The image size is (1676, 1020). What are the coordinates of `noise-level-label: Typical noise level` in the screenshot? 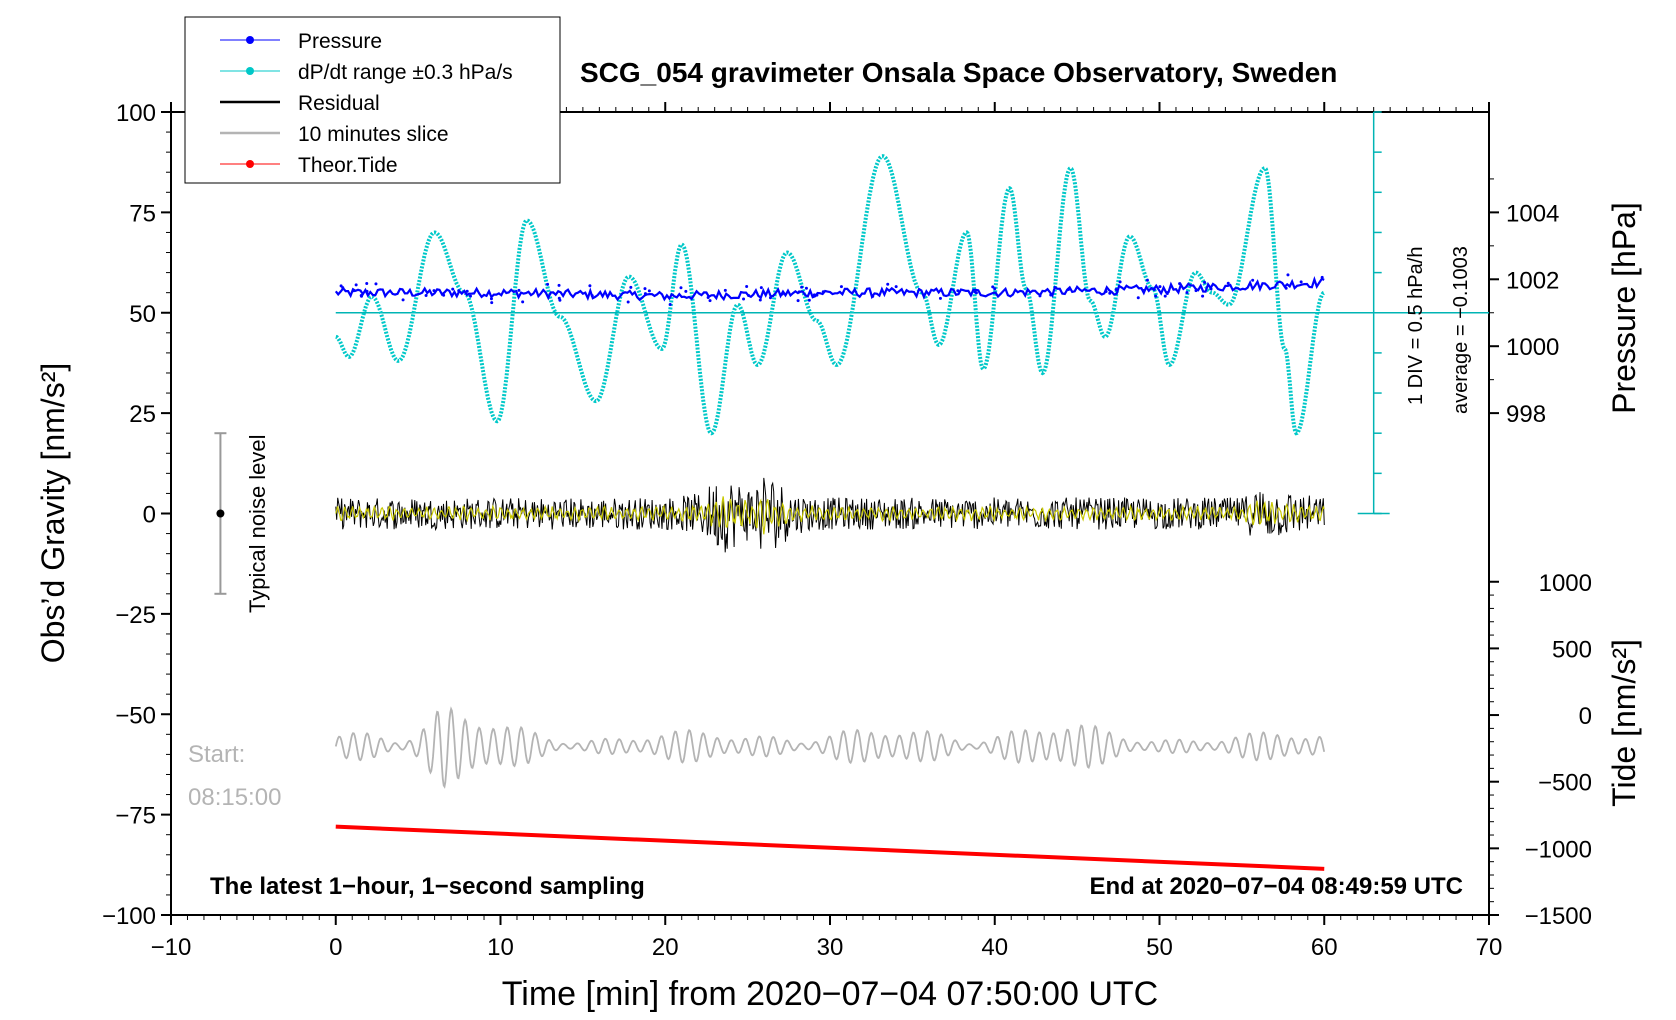 It's located at (257, 523).